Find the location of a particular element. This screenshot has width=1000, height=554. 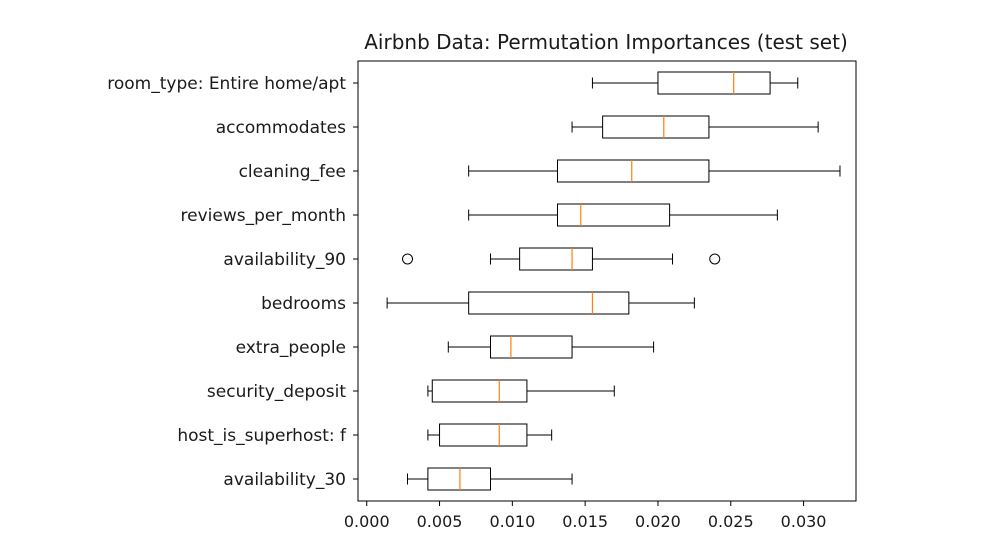

ytick-label: security_deposit is located at coordinates (276, 392).